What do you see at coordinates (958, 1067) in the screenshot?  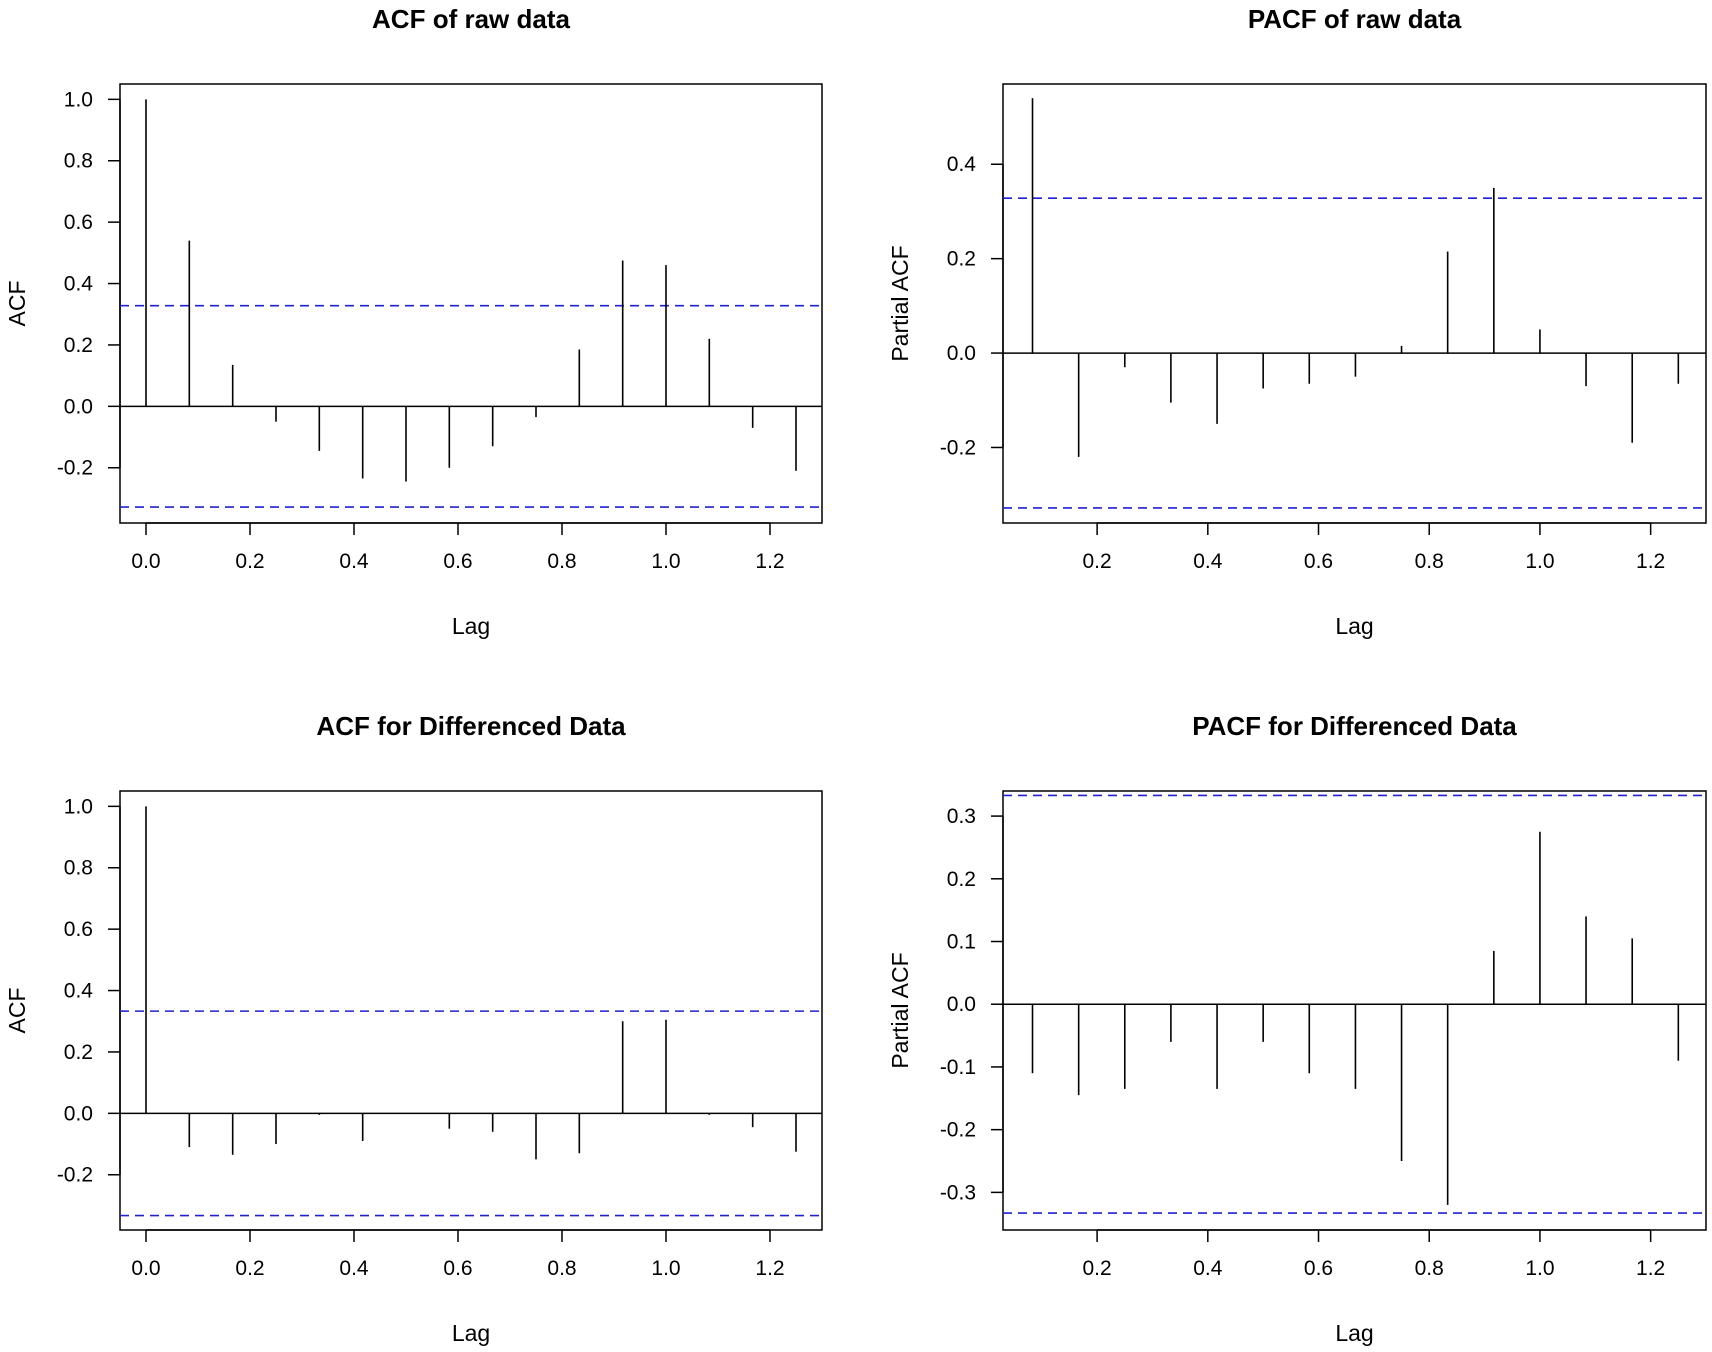 I see `y-tick-label: -0.1` at bounding box center [958, 1067].